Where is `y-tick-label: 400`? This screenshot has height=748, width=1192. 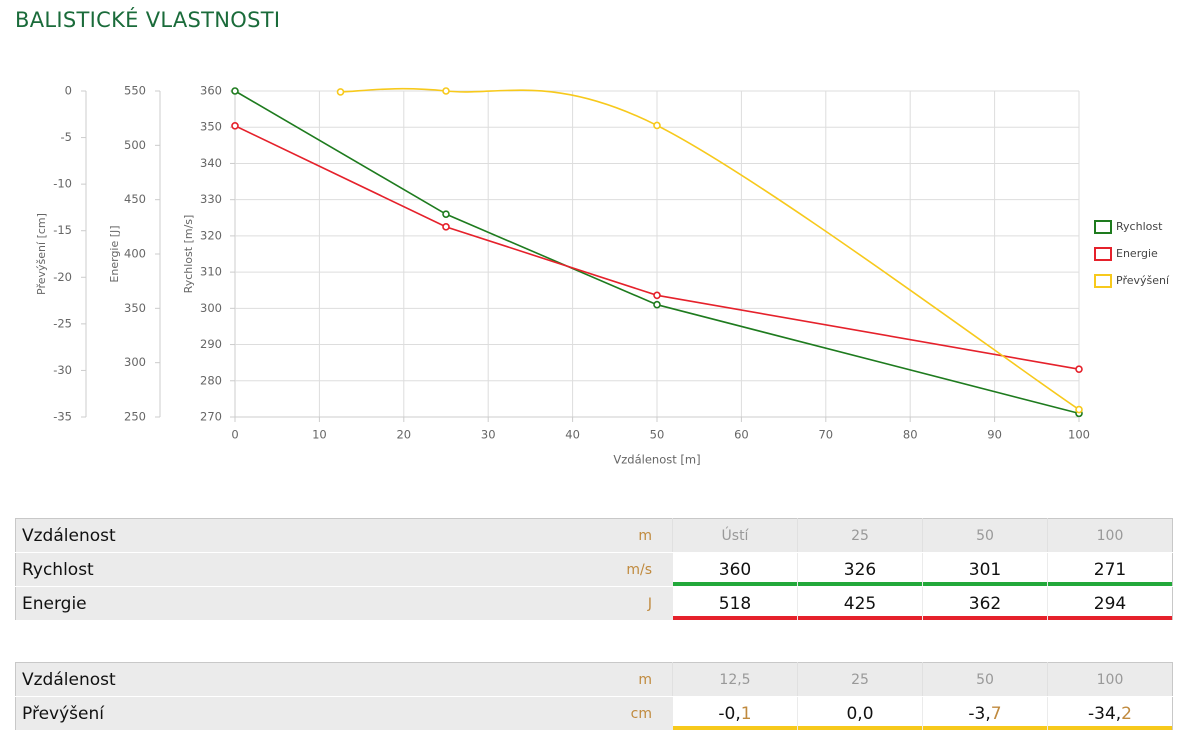
y-tick-label: 400 is located at coordinates (135, 254).